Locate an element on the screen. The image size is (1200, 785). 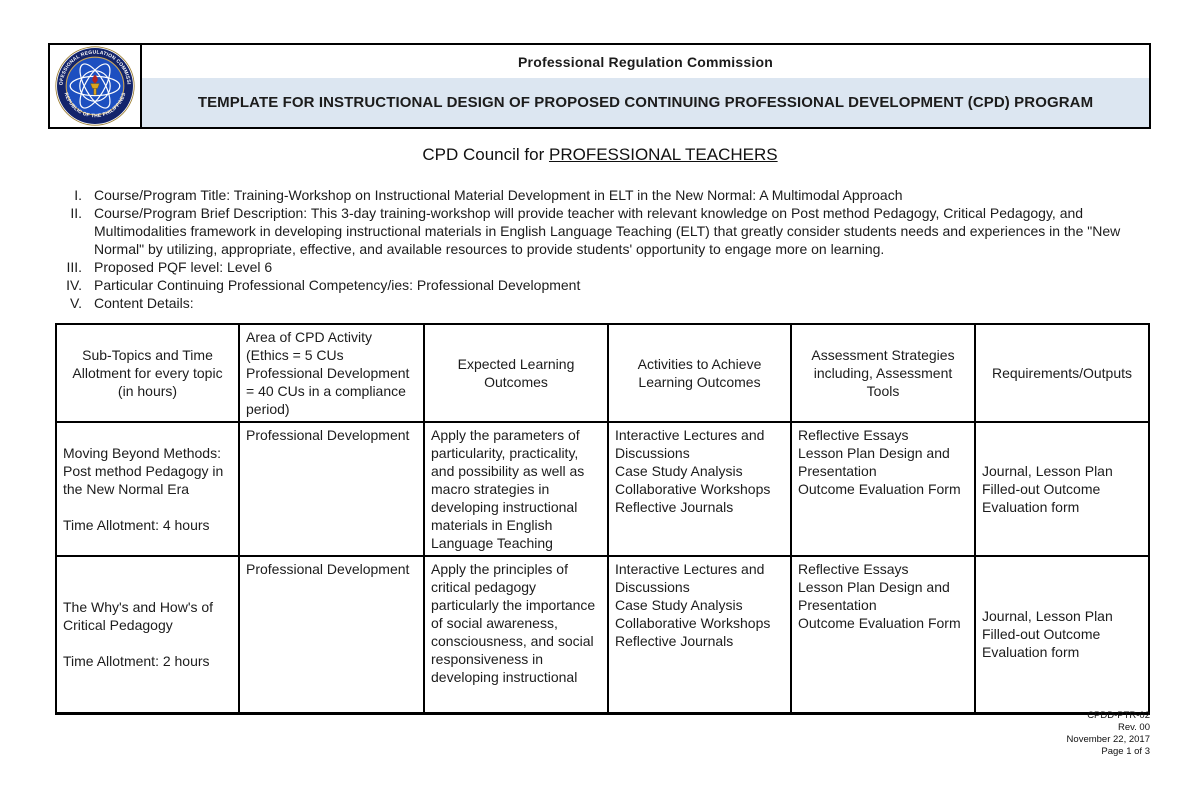
footer-line: Page 1 of 3 is located at coordinates (1125, 751).